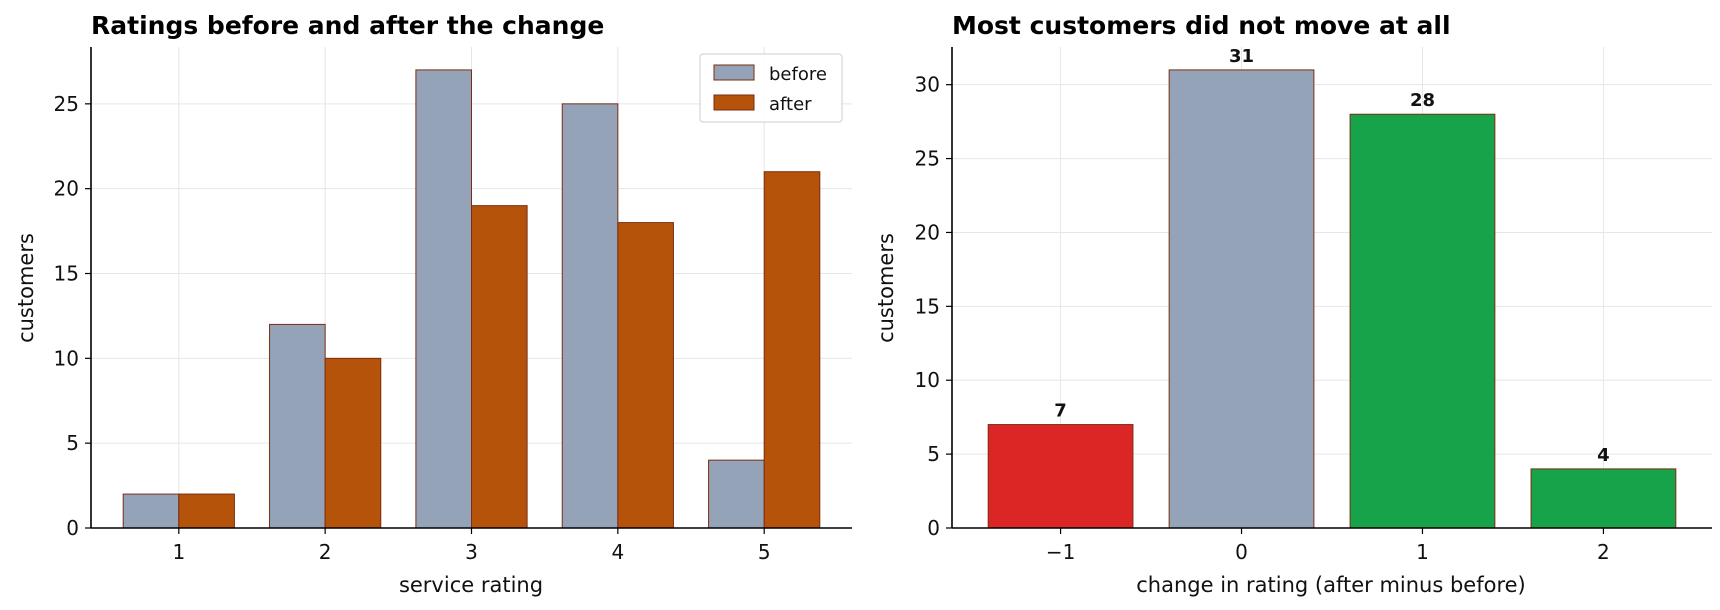  What do you see at coordinates (1328, 546) in the screenshot?
I see `x-tick-labels: −1 0 1 2` at bounding box center [1328, 546].